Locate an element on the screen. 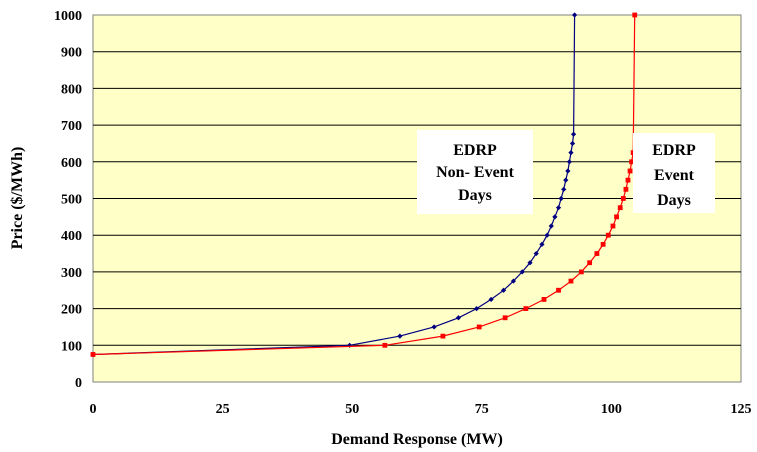 The image size is (757, 452). y-tick-label: 400 is located at coordinates (71, 236).